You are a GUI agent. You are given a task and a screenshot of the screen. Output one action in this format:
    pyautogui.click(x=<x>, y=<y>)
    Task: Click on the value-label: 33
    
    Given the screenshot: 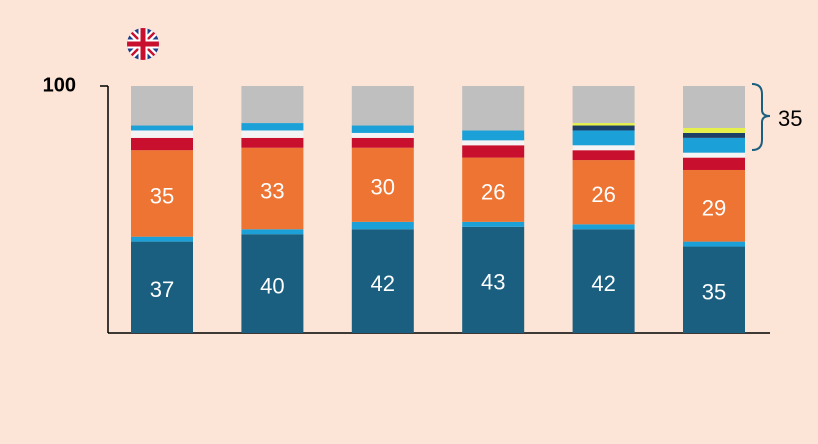 What is the action you would take?
    pyautogui.click(x=272, y=190)
    